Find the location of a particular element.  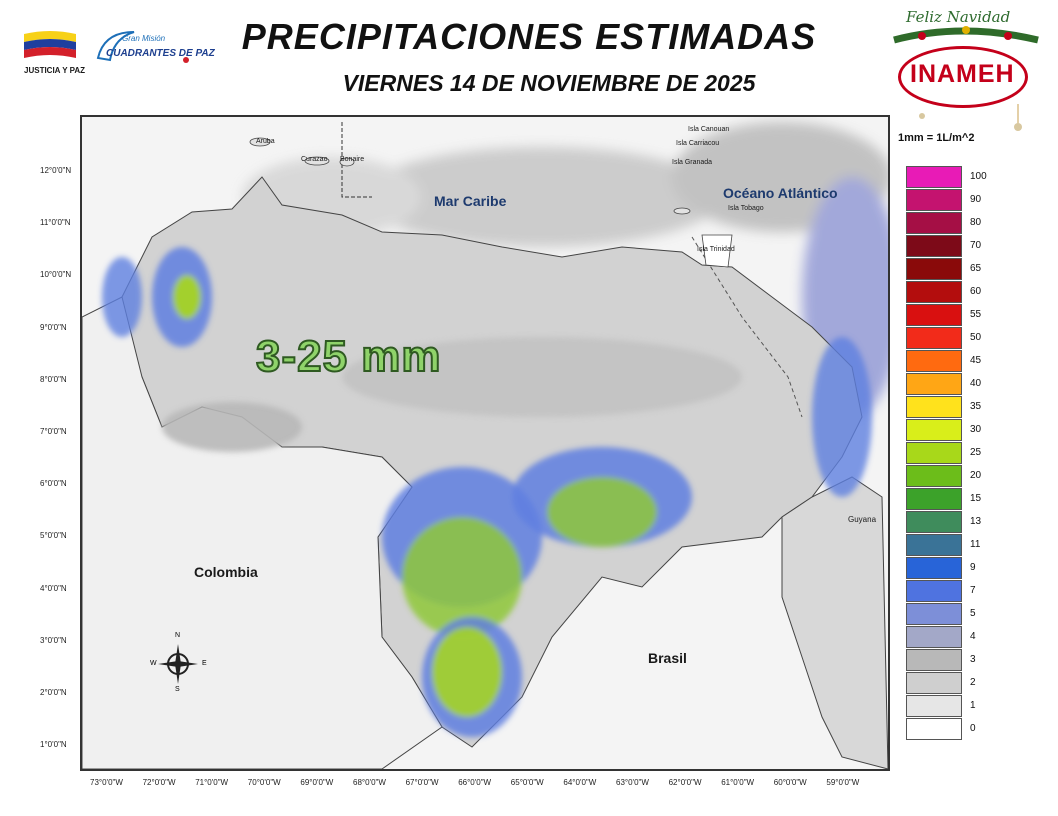

legend-label: 1 is located at coordinates (973, 705).